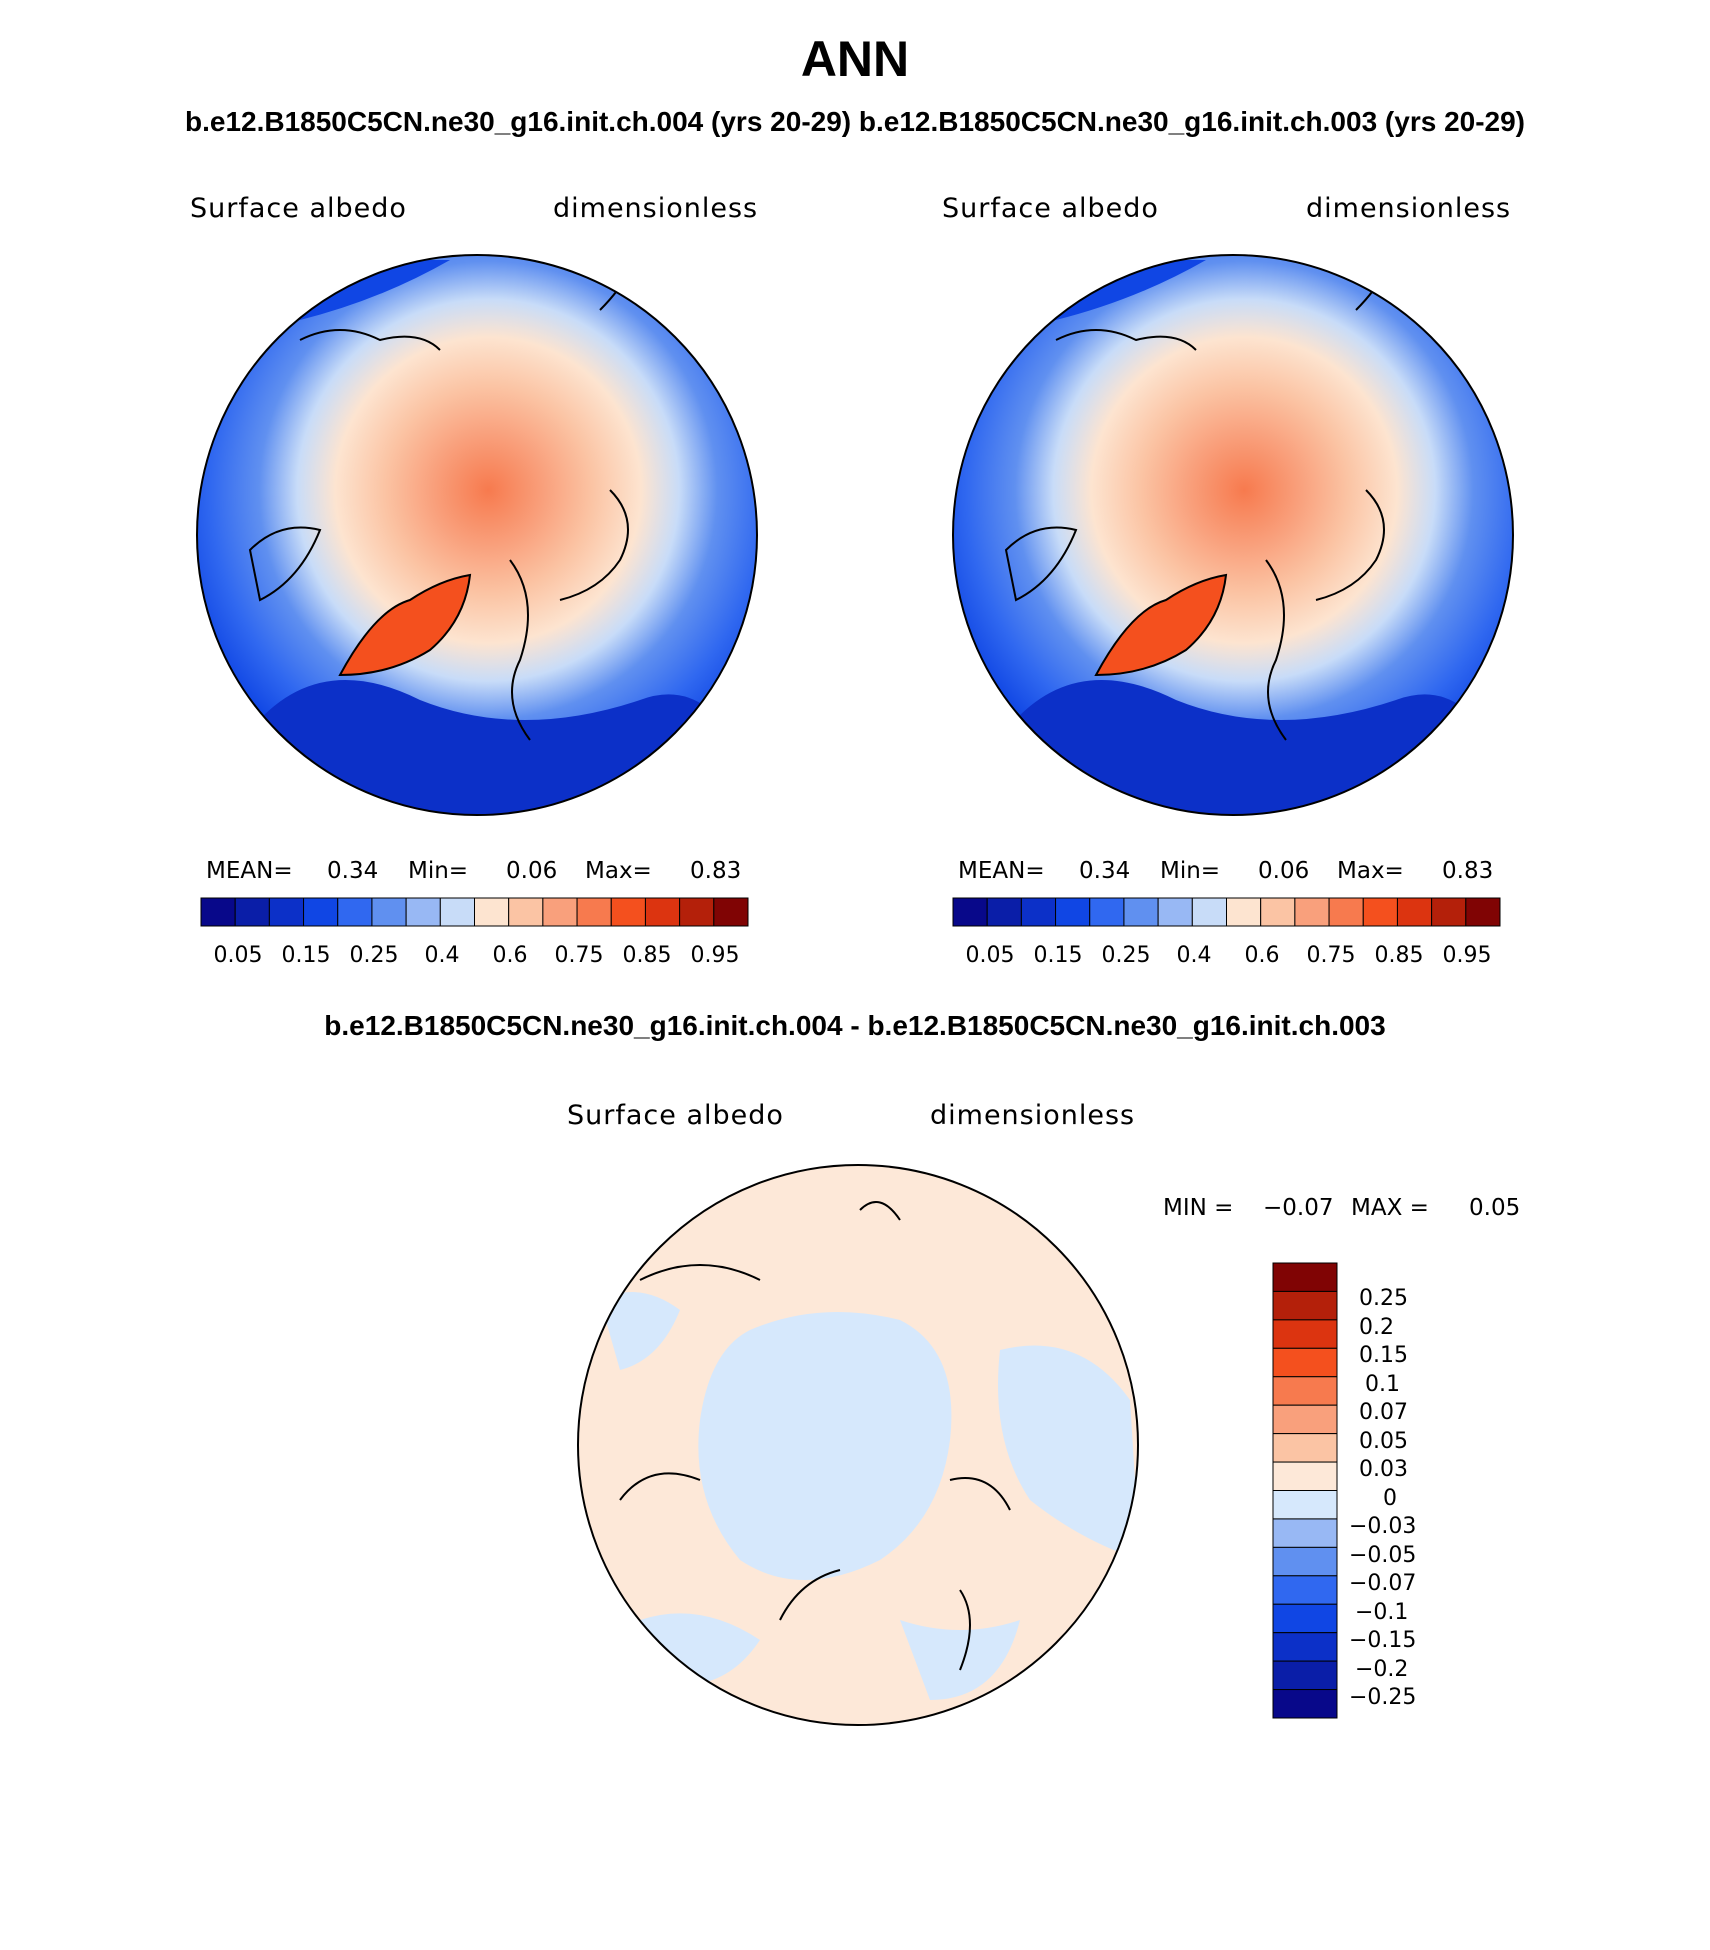 Image resolution: width=1710 pixels, height=1950 pixels. I want to click on panel3-tick-label: −0.05, so click(1382, 1555).